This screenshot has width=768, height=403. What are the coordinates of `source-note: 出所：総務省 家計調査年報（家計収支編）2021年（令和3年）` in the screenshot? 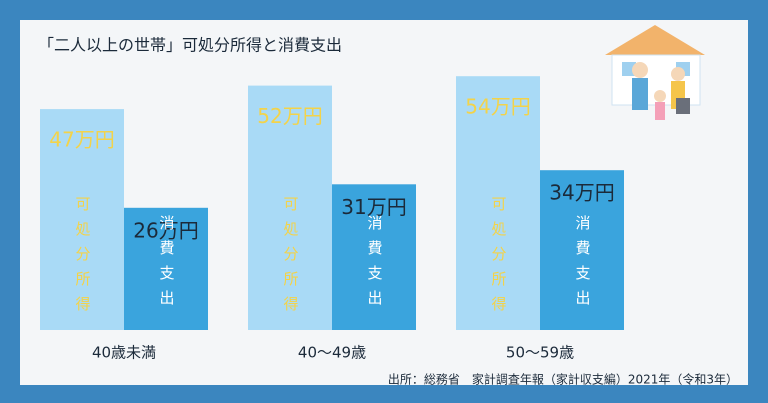 It's located at (563, 379).